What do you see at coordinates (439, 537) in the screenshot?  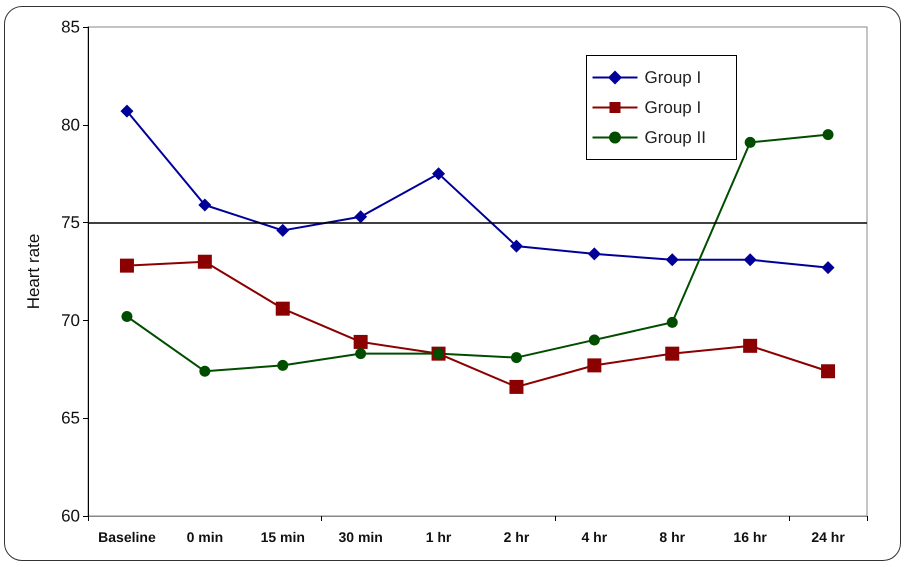 I see `x-tick-label: 1 hr` at bounding box center [439, 537].